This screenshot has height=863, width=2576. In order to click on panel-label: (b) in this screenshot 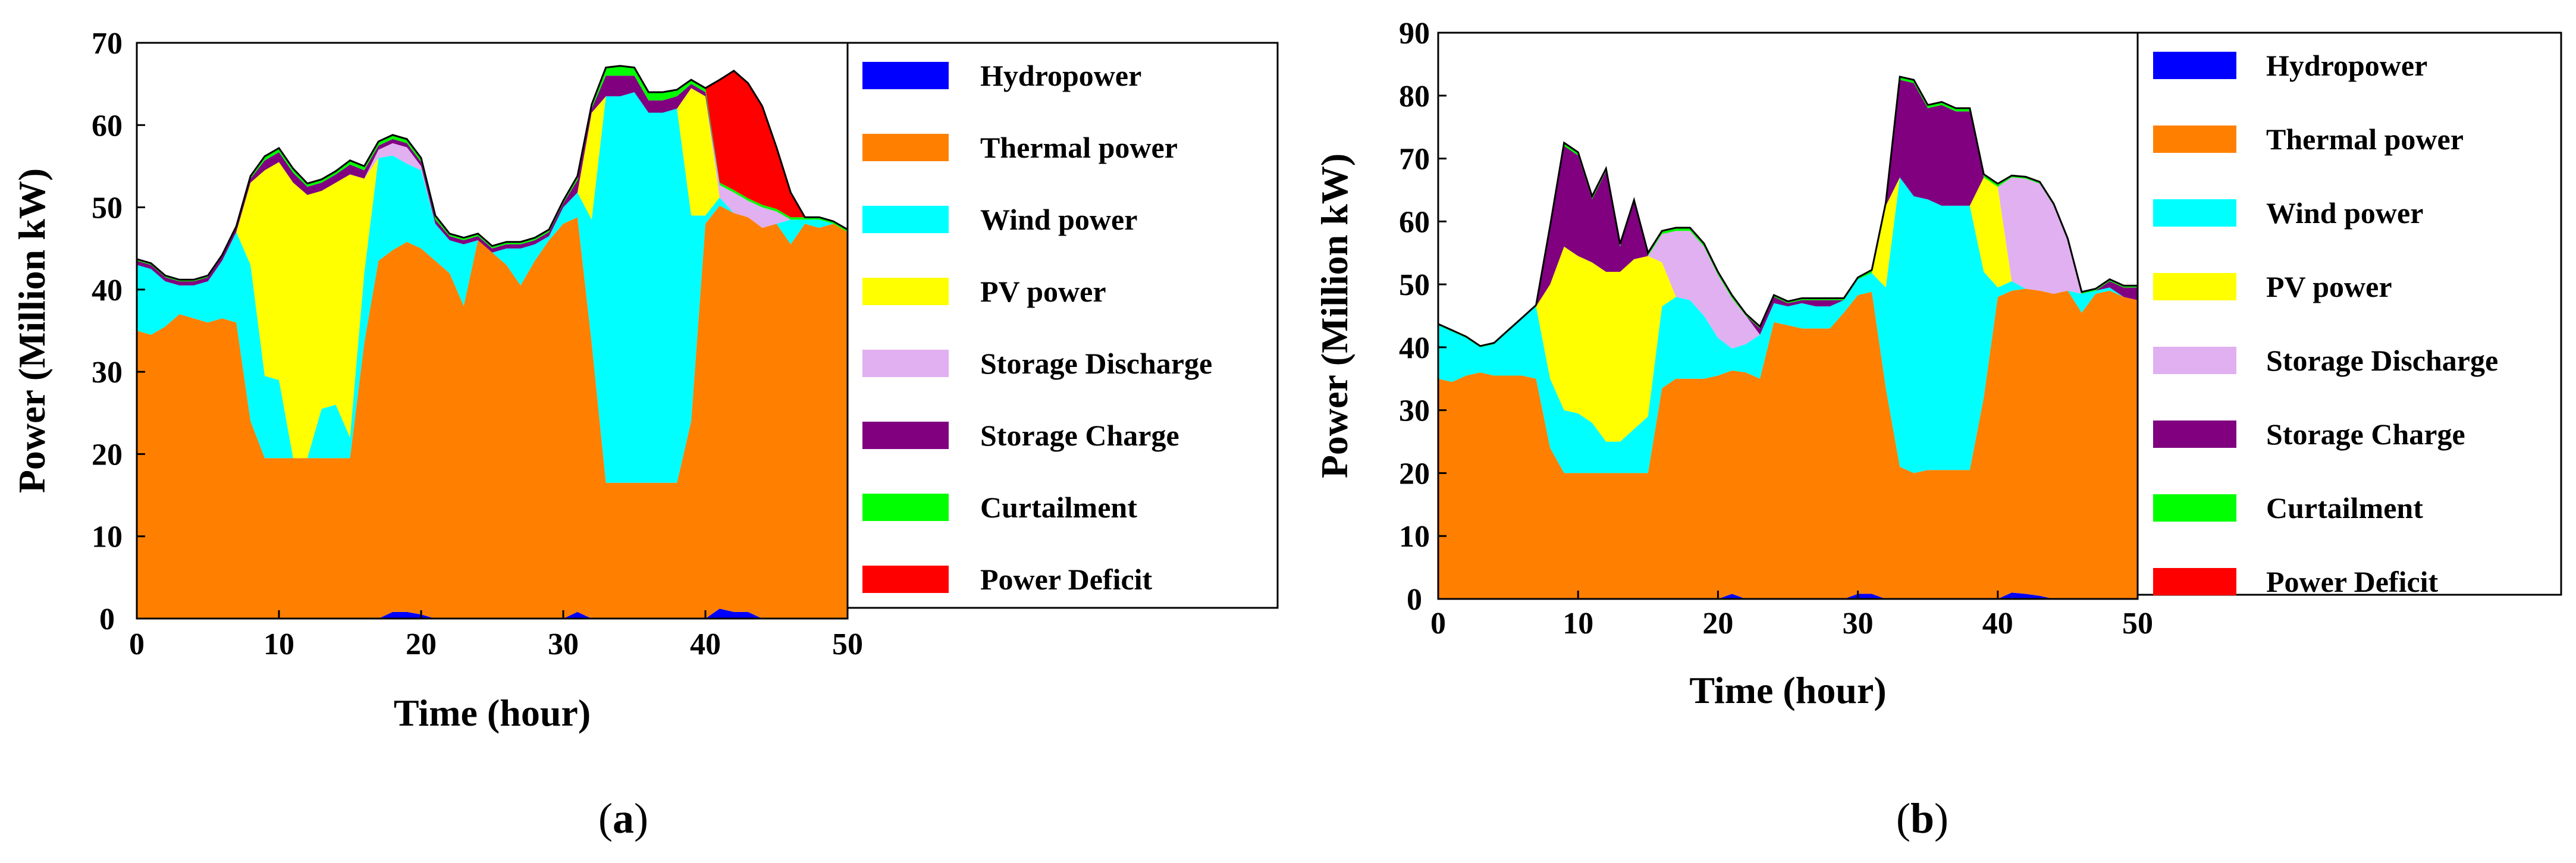, I will do `click(1922, 818)`.